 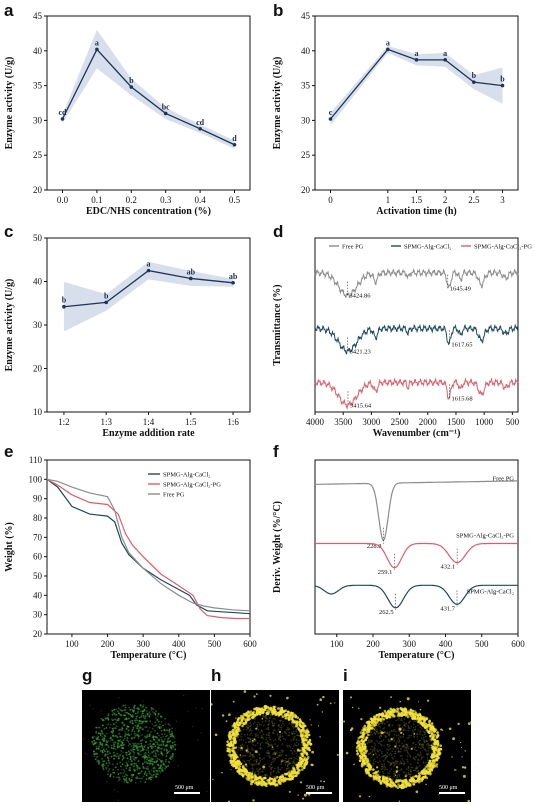 What do you see at coordinates (428, 422) in the screenshot?
I see `x-tick-label: 2000` at bounding box center [428, 422].